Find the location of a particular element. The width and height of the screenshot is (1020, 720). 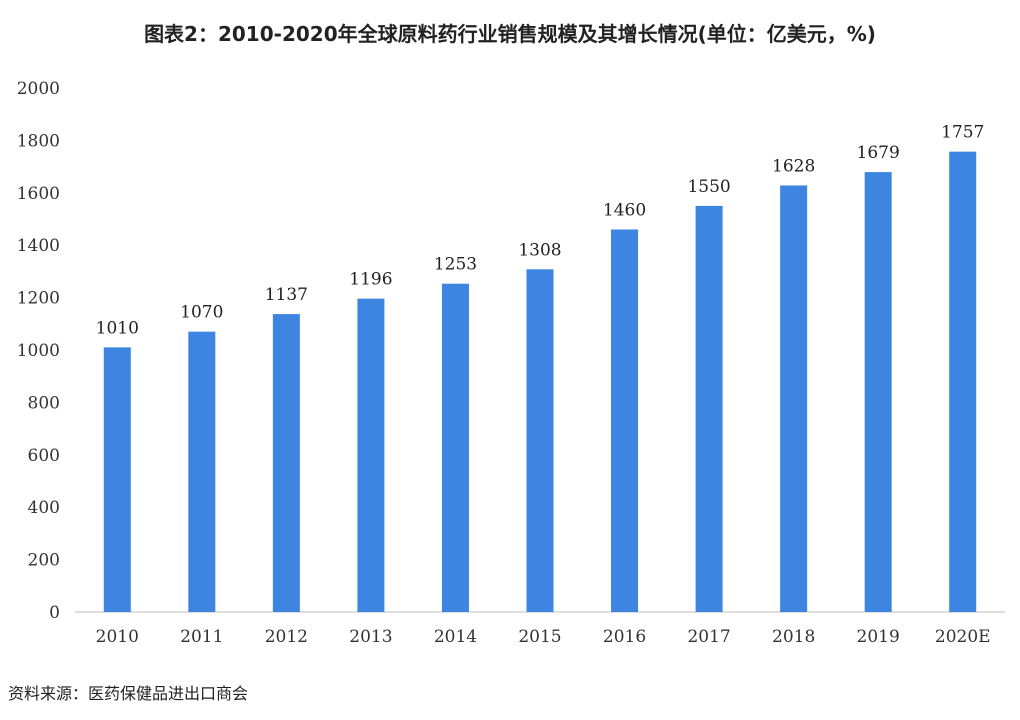

y-tick-label: 800 is located at coordinates (44, 403).